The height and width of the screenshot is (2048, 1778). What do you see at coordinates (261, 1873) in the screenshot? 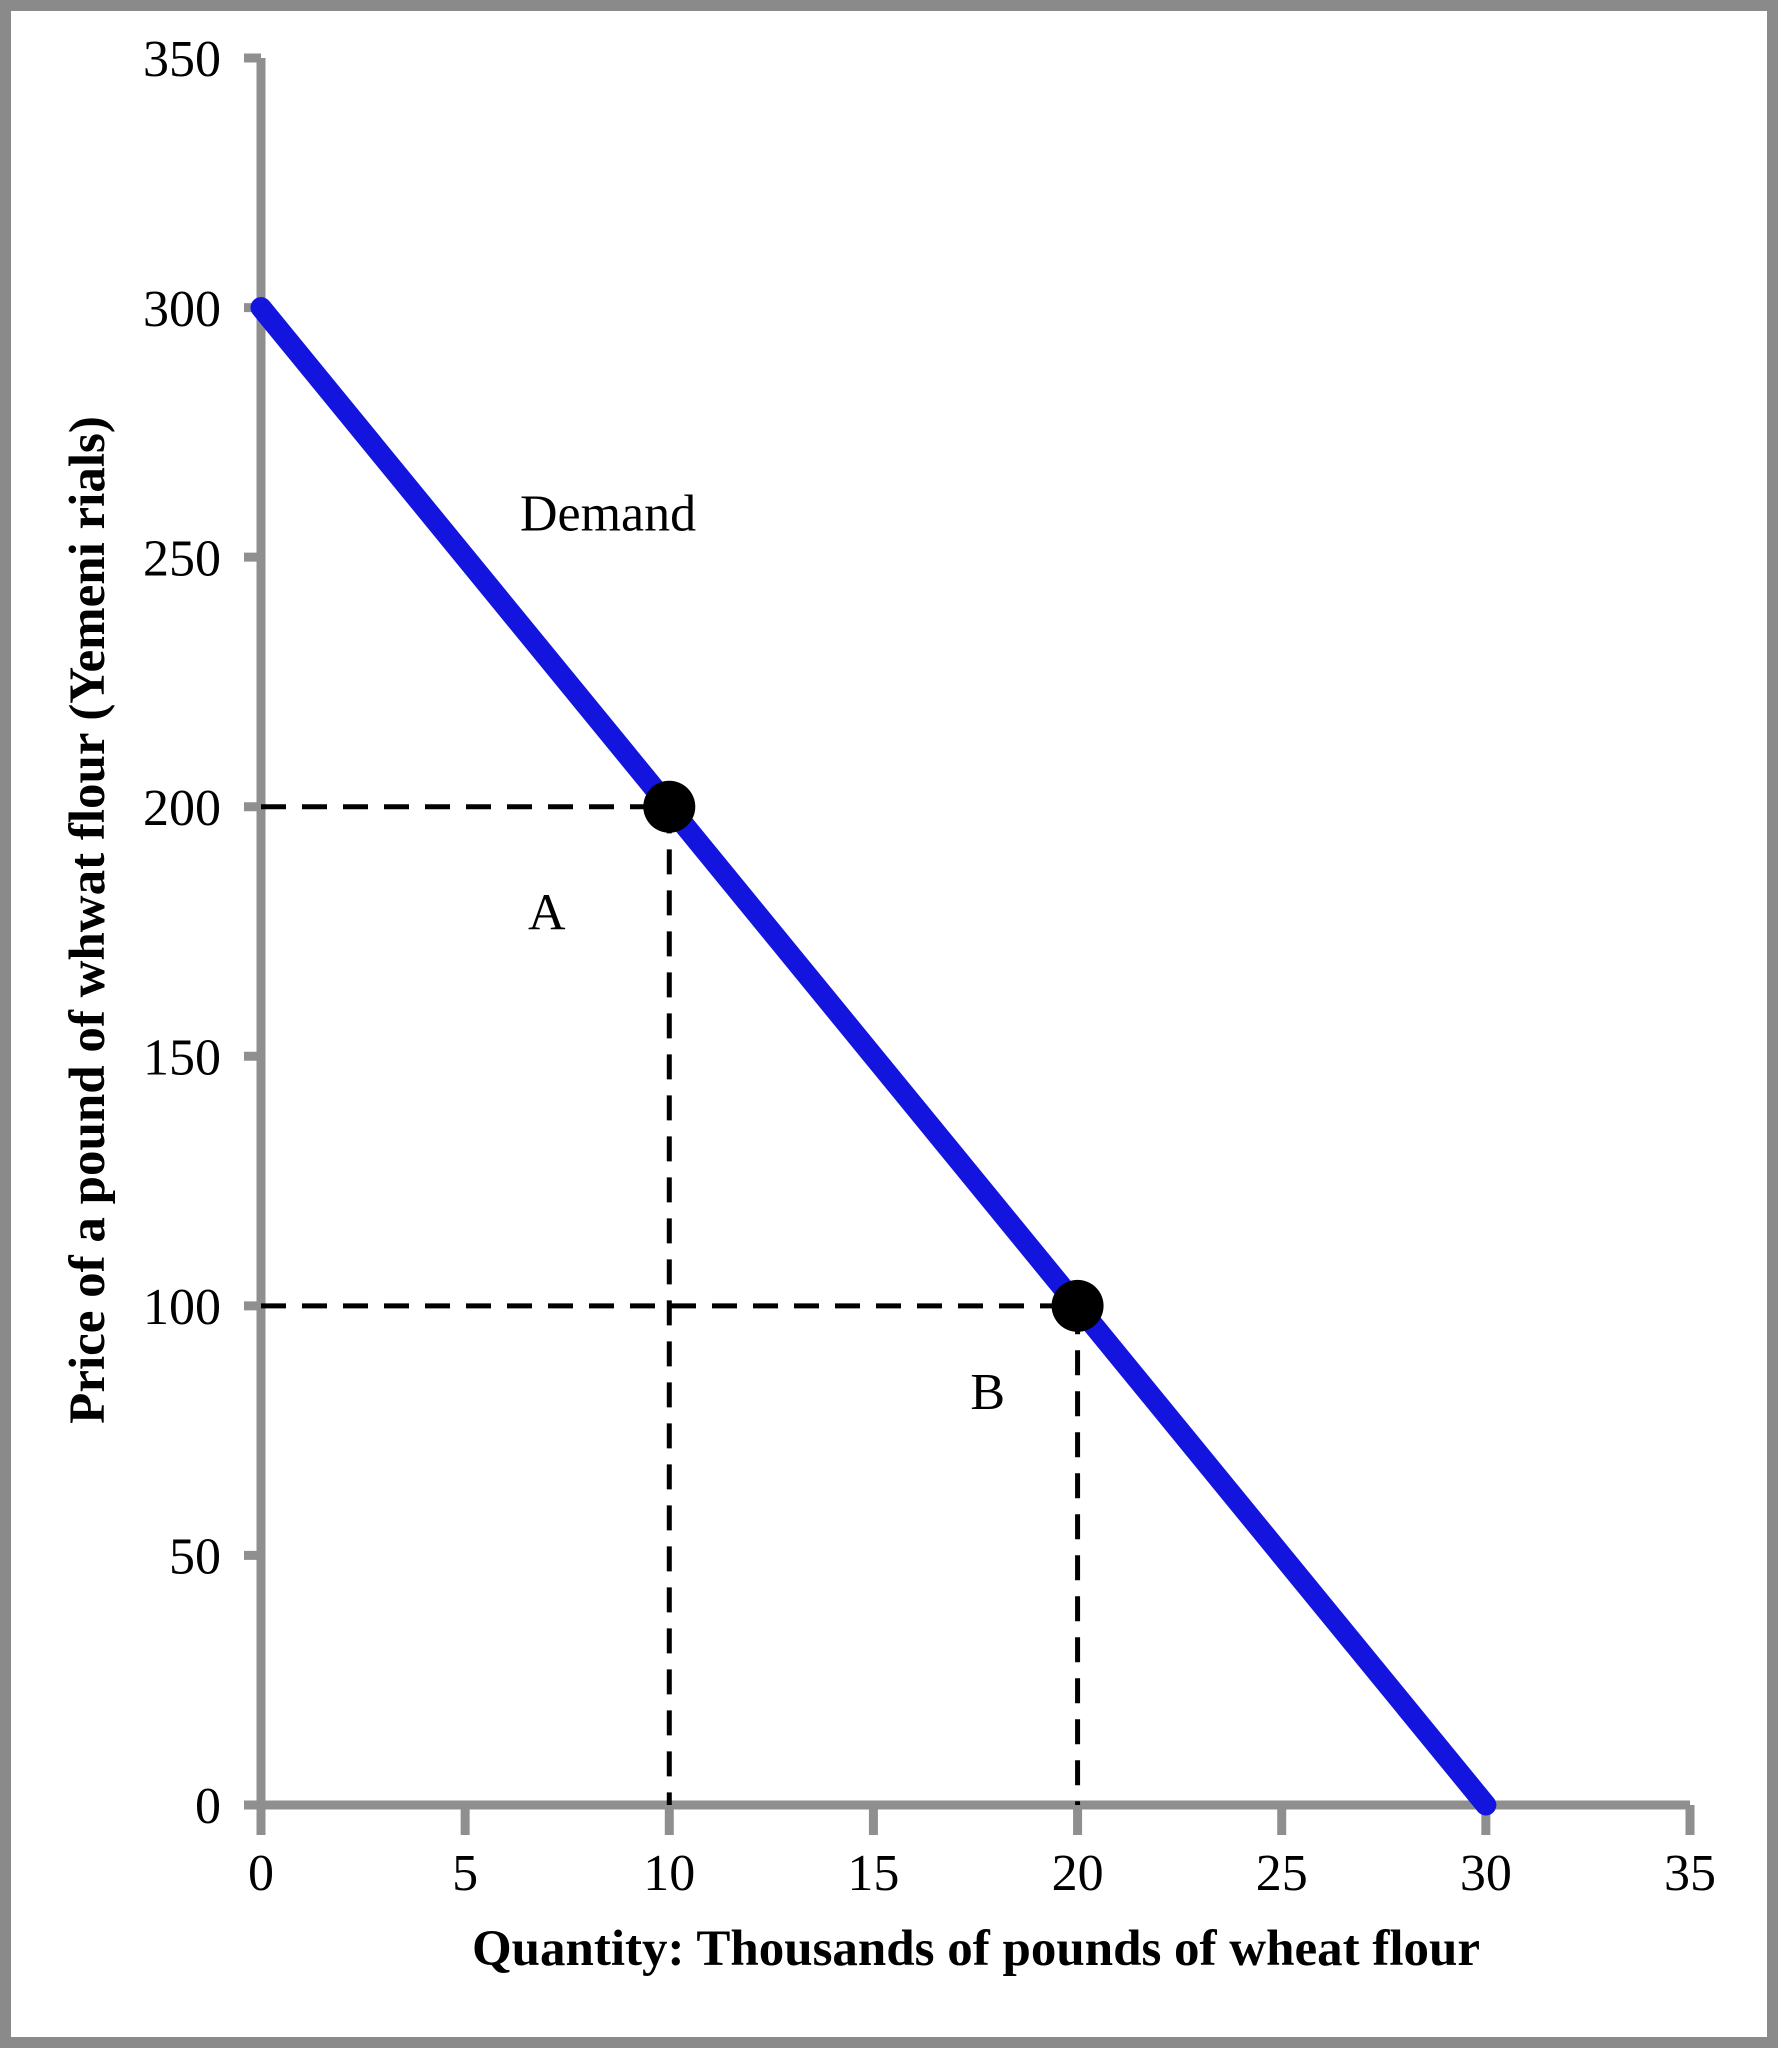
I see `x-tick-label: 0` at bounding box center [261, 1873].